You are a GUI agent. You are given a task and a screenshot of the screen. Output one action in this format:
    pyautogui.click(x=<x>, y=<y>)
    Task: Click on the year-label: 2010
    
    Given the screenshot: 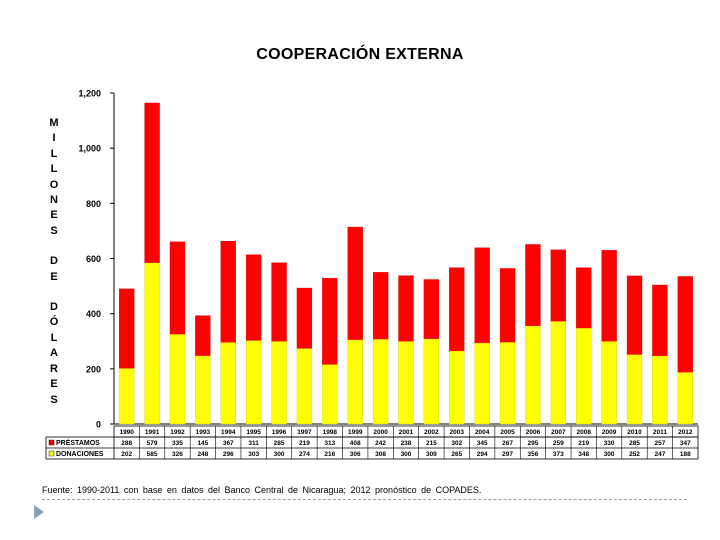 What is the action you would take?
    pyautogui.click(x=634, y=432)
    